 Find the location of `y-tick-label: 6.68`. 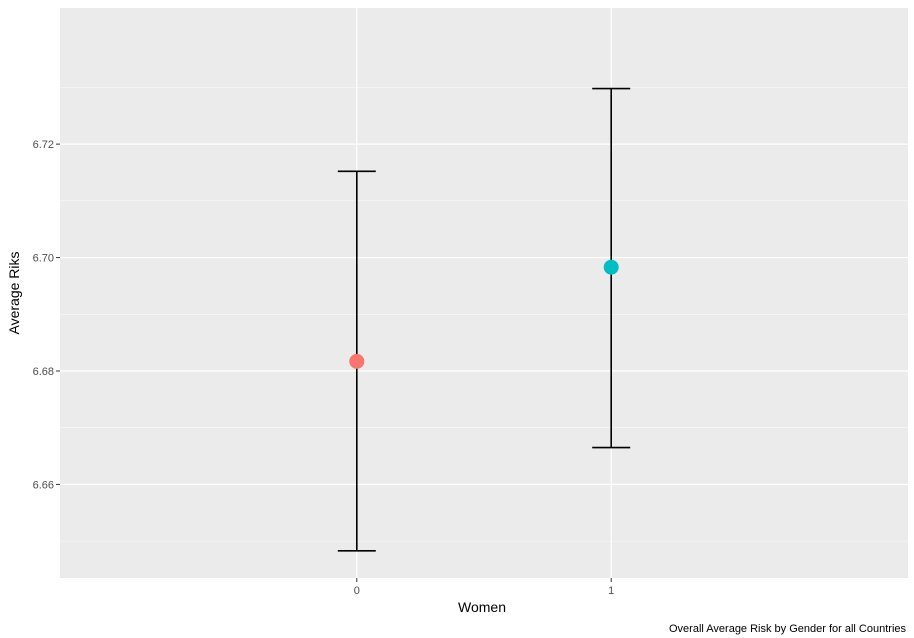

y-tick-label: 6.68 is located at coordinates (43, 372).